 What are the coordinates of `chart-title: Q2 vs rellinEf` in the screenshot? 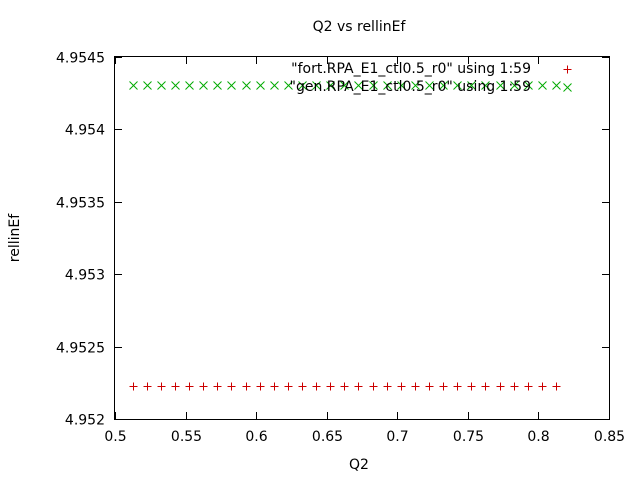 It's located at (360, 27).